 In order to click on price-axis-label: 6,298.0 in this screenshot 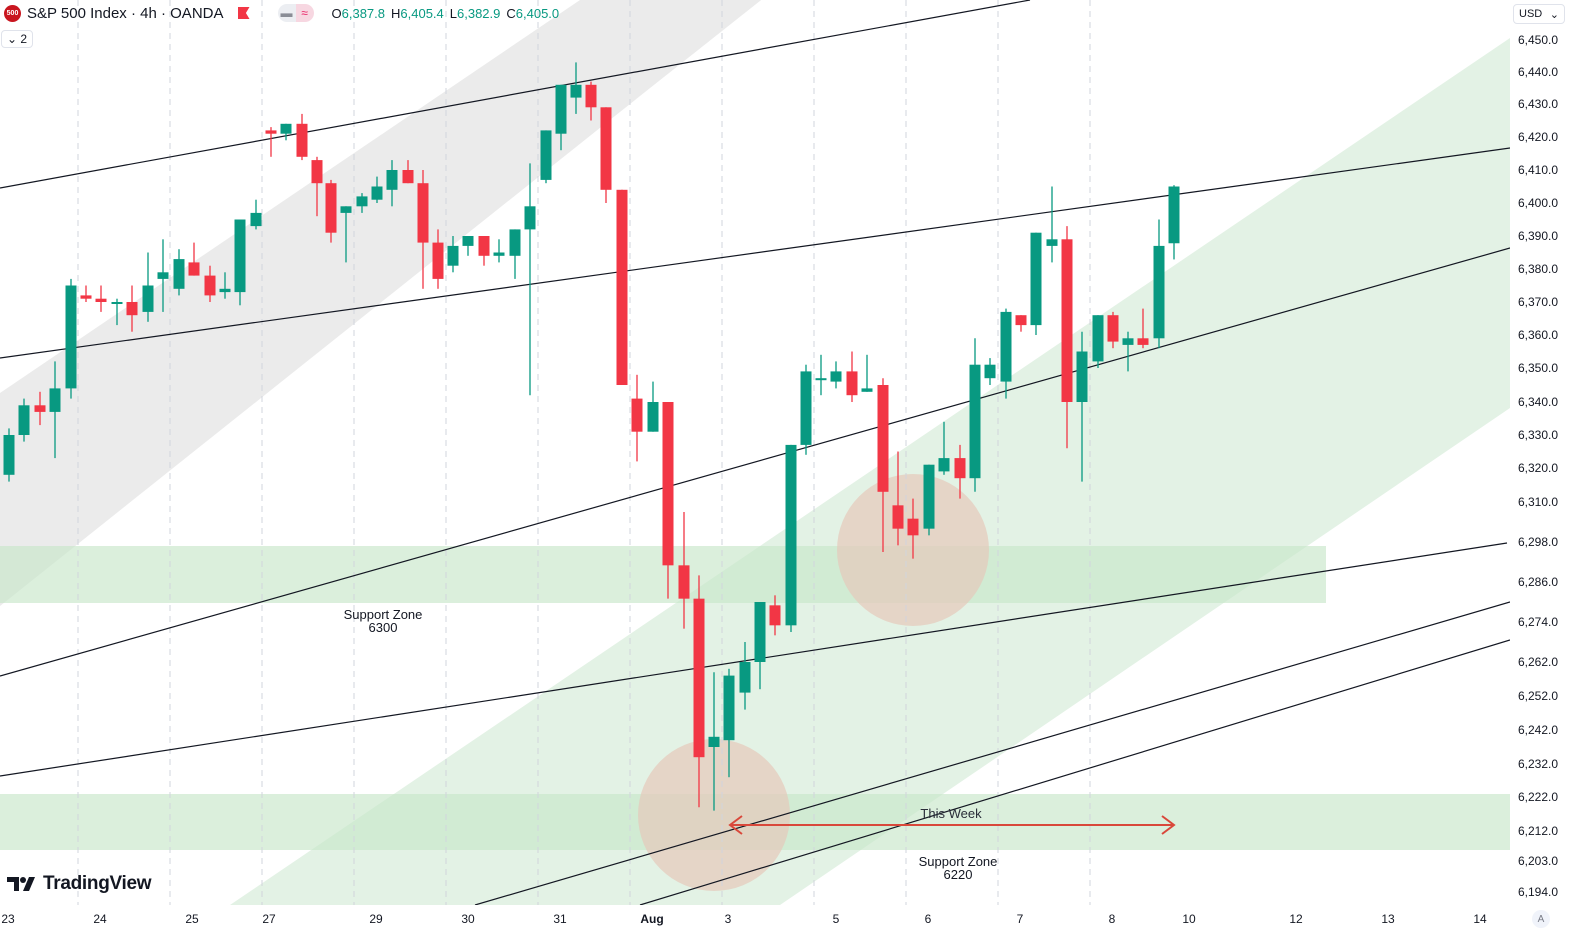, I will do `click(1538, 542)`.